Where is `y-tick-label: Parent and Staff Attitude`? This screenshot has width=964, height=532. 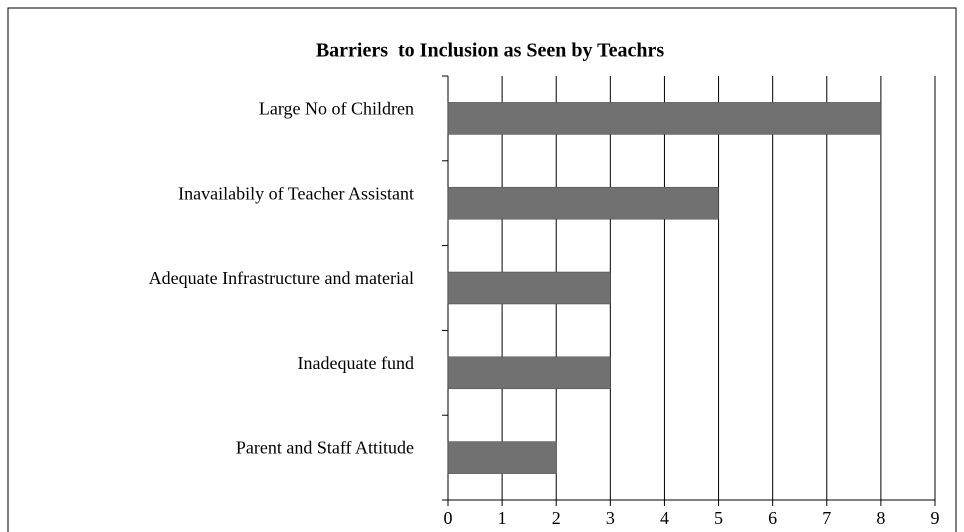
y-tick-label: Parent and Staff Attitude is located at coordinates (325, 448).